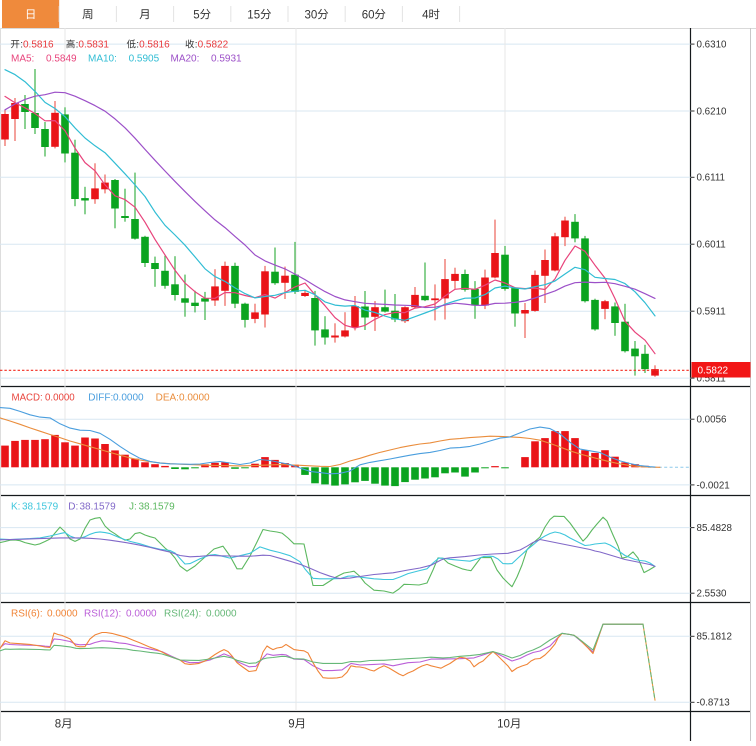 This screenshot has width=756, height=746. What do you see at coordinates (368, 15) in the screenshot?
I see `svg-text: 60` at bounding box center [368, 15].